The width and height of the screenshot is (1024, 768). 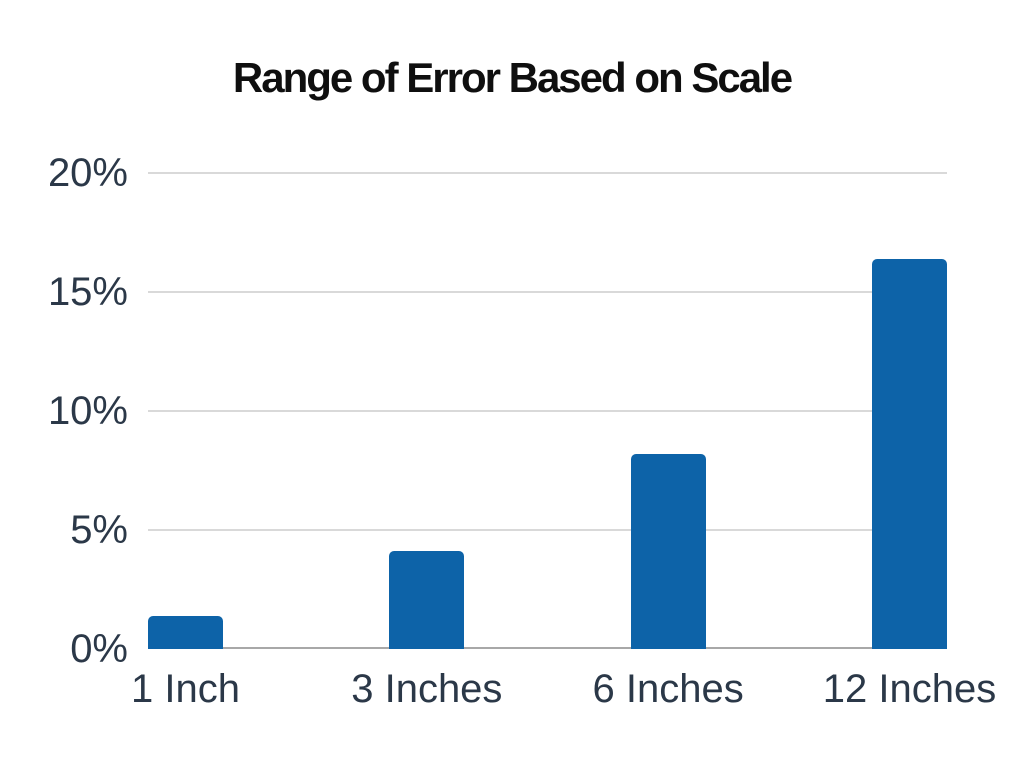 I want to click on bar-6-inches, so click(x=668, y=551).